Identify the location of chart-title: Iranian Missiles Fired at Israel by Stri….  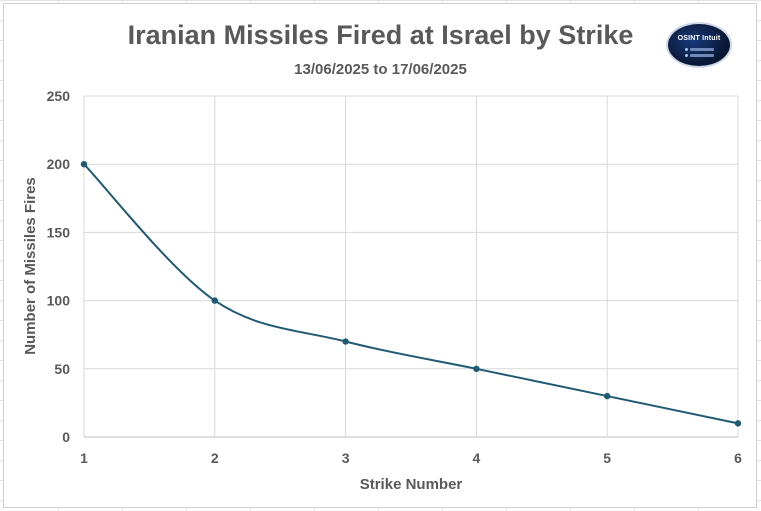
(380, 35).